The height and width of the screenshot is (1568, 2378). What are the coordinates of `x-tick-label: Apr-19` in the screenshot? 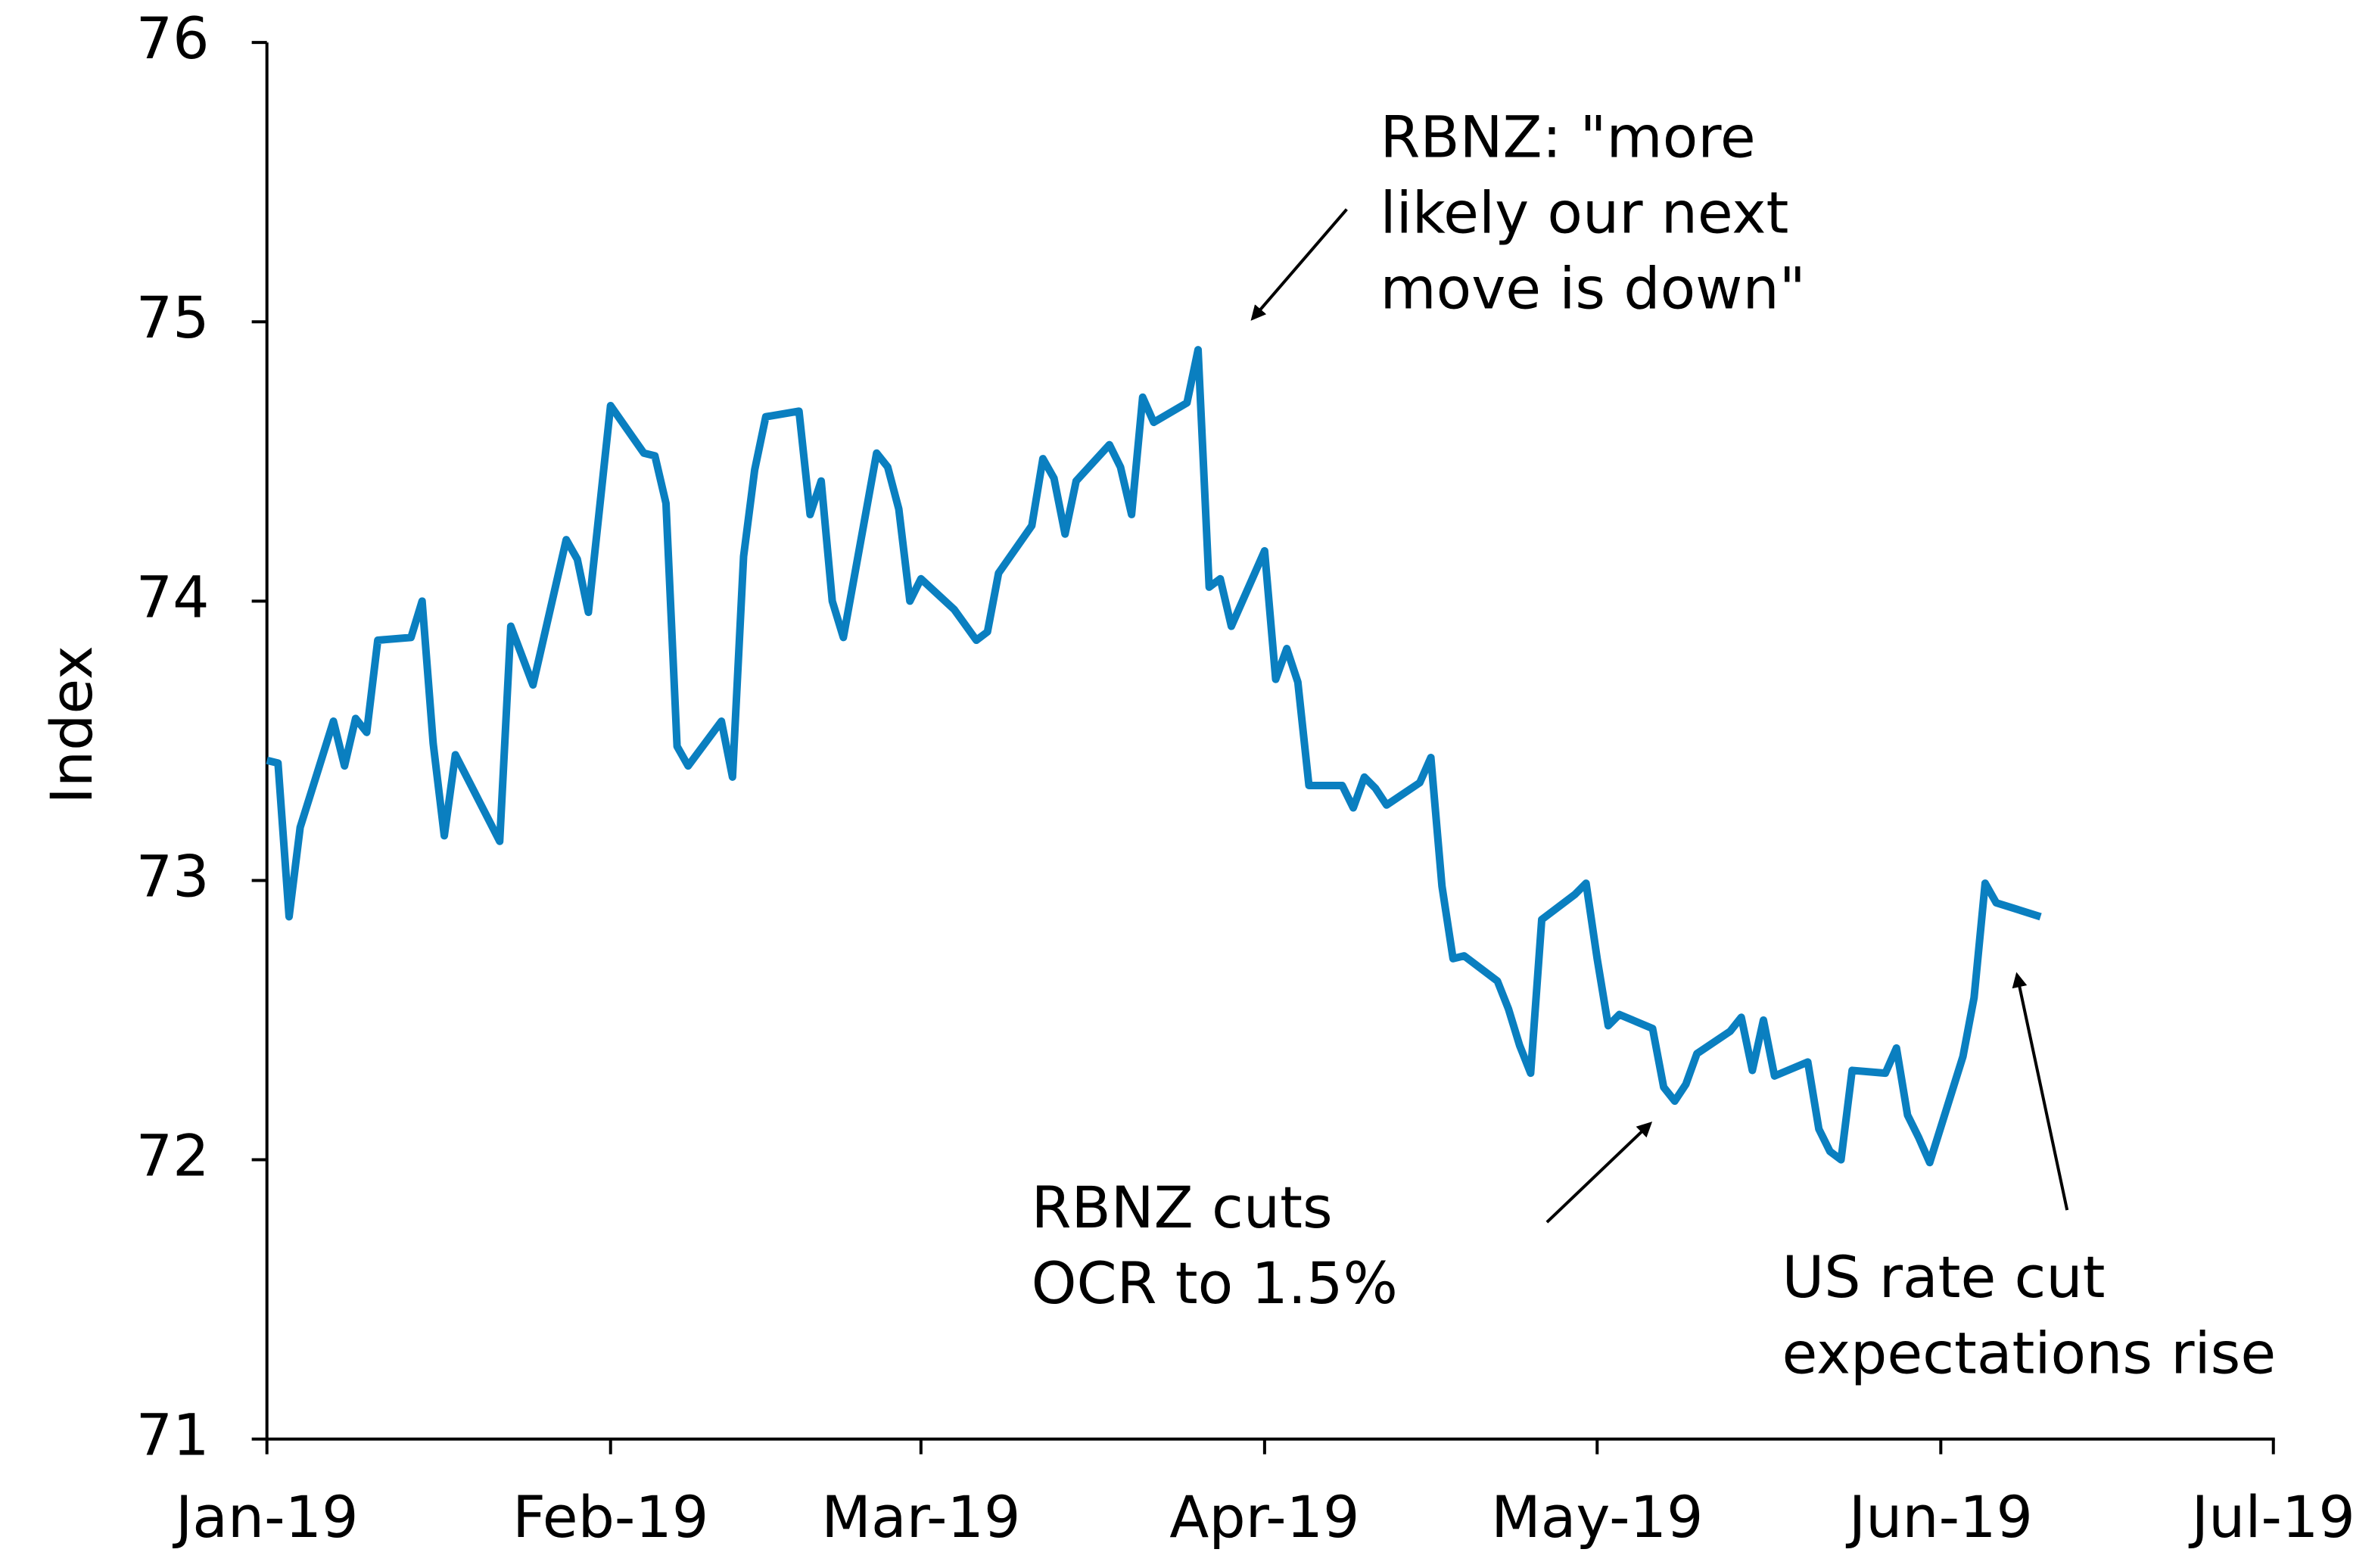 It's located at (1264, 1517).